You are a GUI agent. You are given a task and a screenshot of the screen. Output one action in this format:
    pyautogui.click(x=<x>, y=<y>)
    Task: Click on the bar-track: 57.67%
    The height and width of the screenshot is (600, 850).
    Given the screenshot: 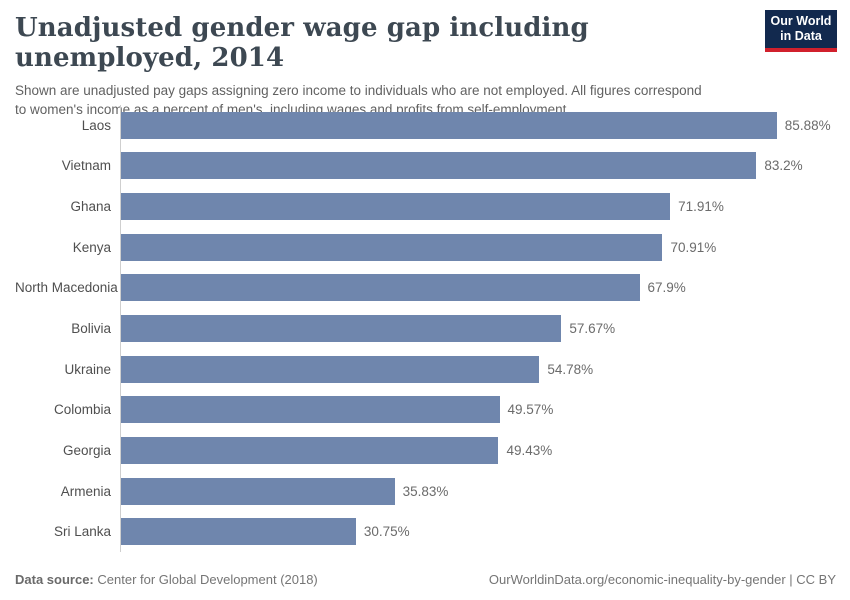 What is the action you would take?
    pyautogui.click(x=477, y=328)
    